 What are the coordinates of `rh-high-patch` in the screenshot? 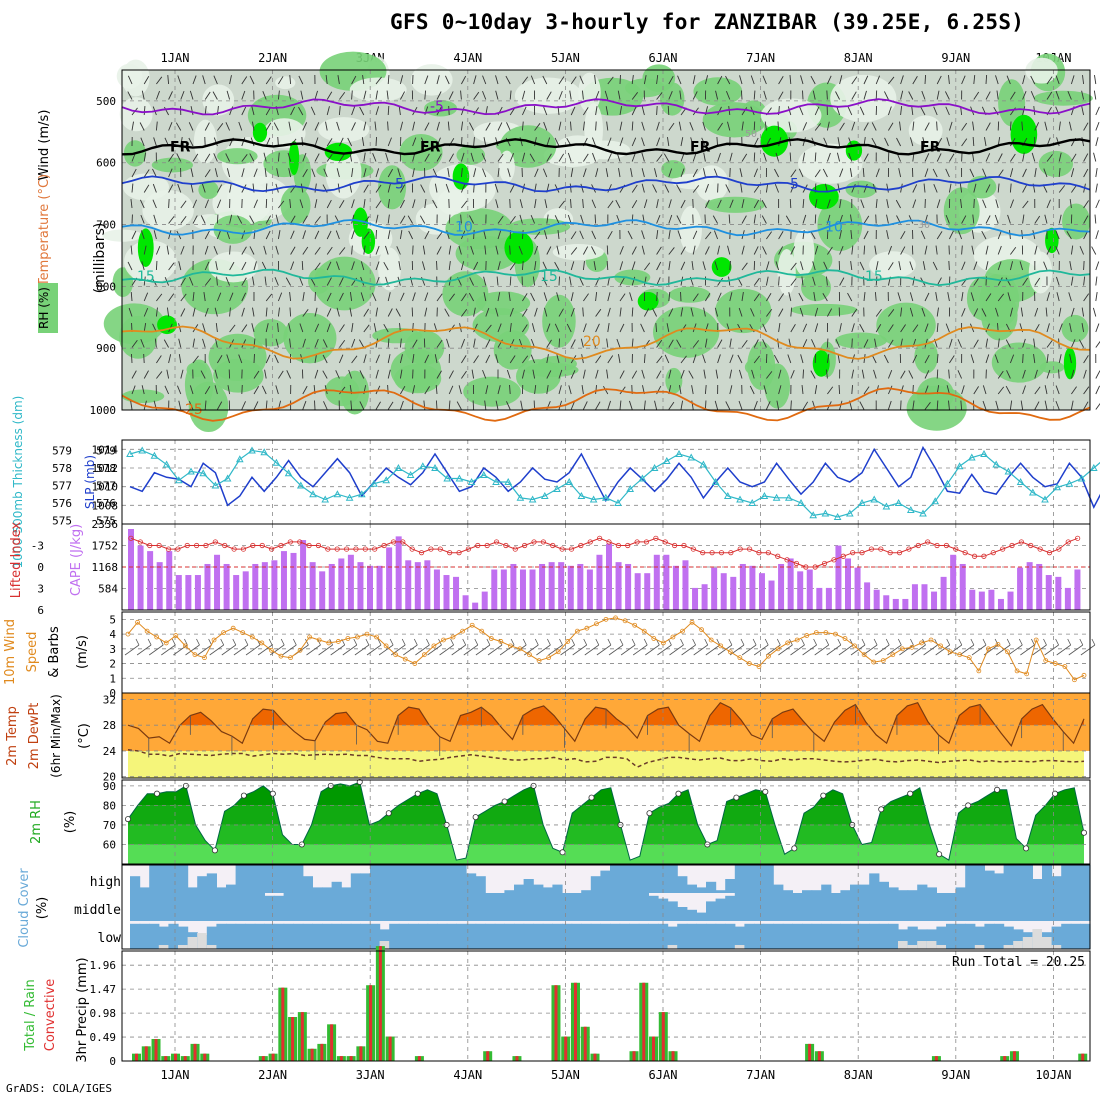 It's located at (461, 176).